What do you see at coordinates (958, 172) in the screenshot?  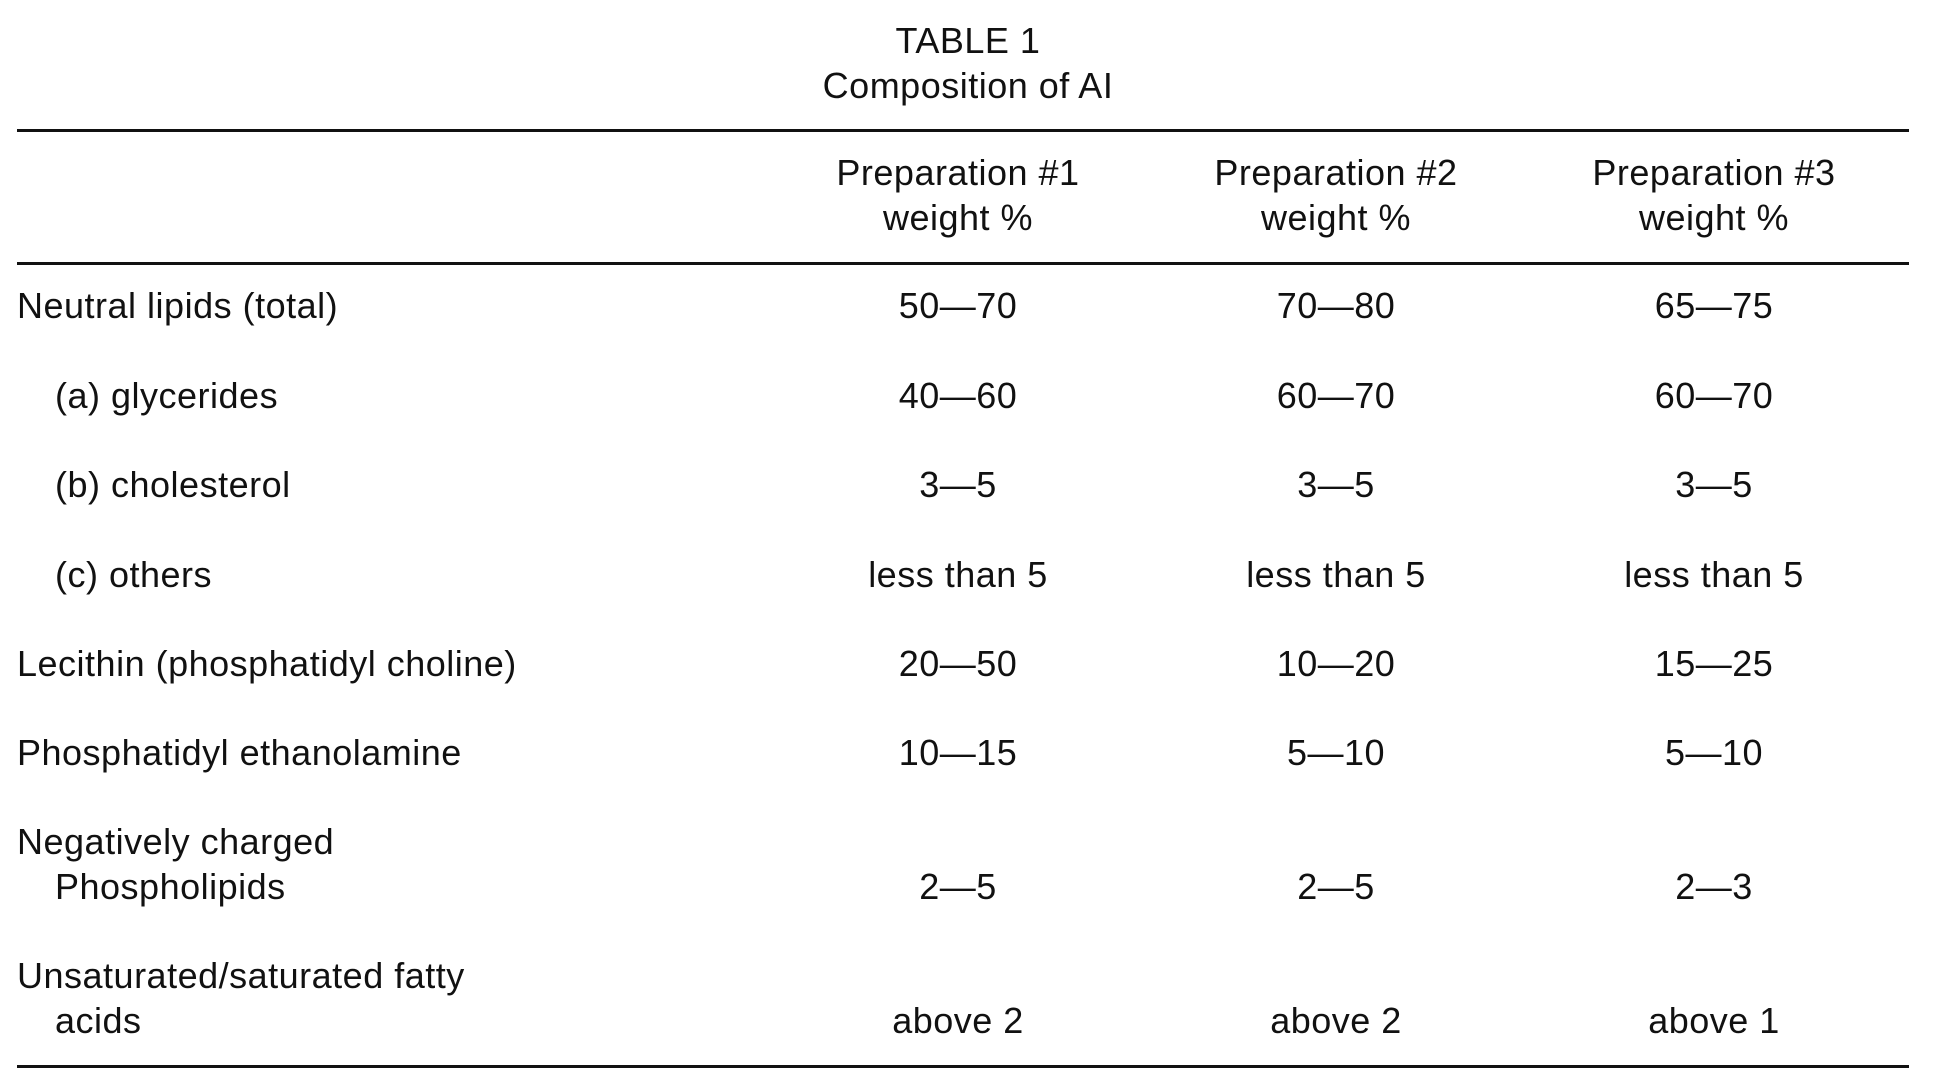 I see `column-header-name: Preparation #1` at bounding box center [958, 172].